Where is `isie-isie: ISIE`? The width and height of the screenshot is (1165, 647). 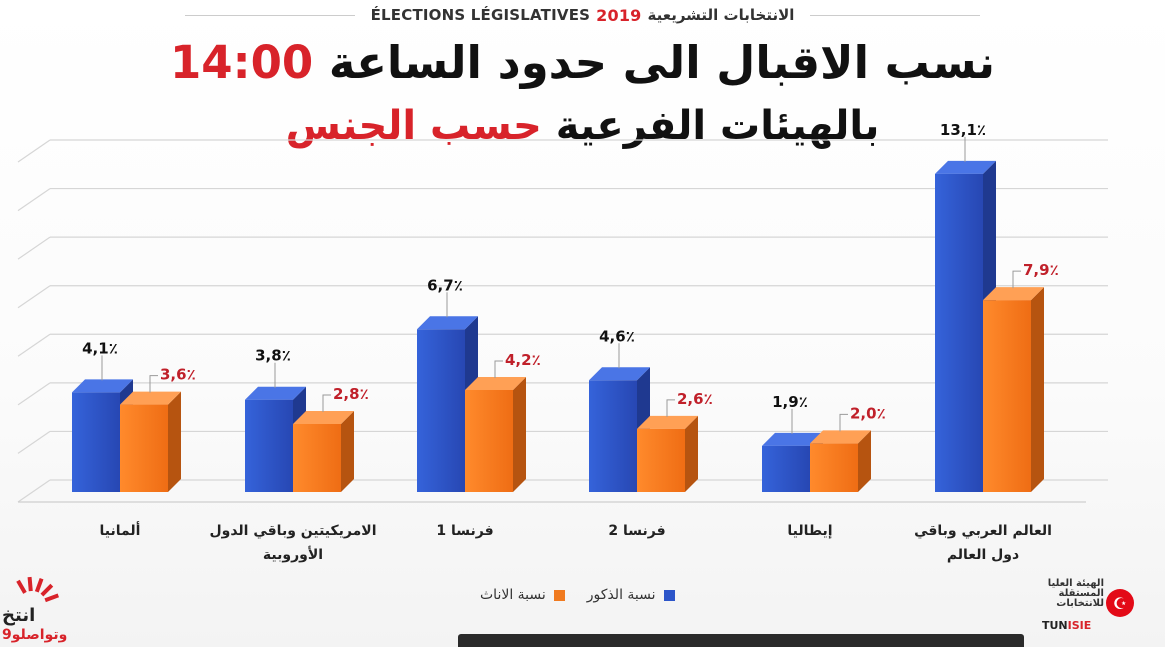 isie-isie: ISIE is located at coordinates (1079, 625).